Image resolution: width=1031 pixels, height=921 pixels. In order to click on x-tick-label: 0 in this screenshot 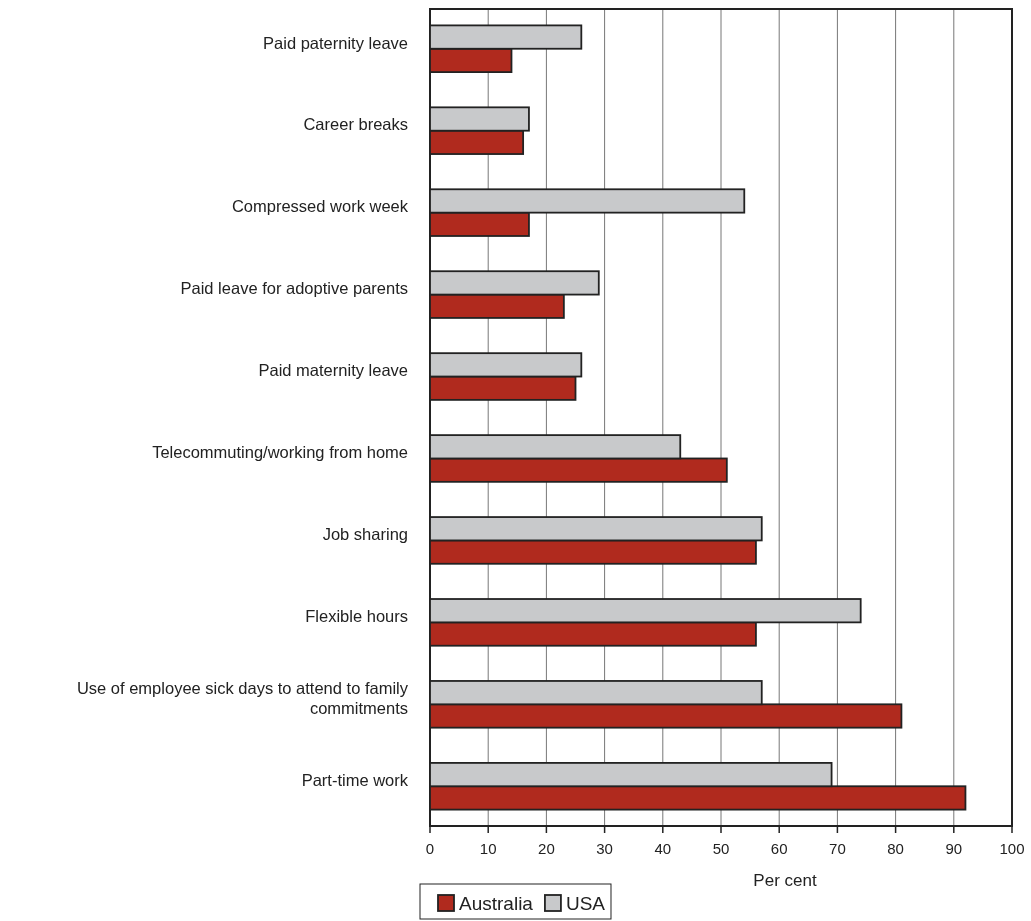, I will do `click(430, 848)`.